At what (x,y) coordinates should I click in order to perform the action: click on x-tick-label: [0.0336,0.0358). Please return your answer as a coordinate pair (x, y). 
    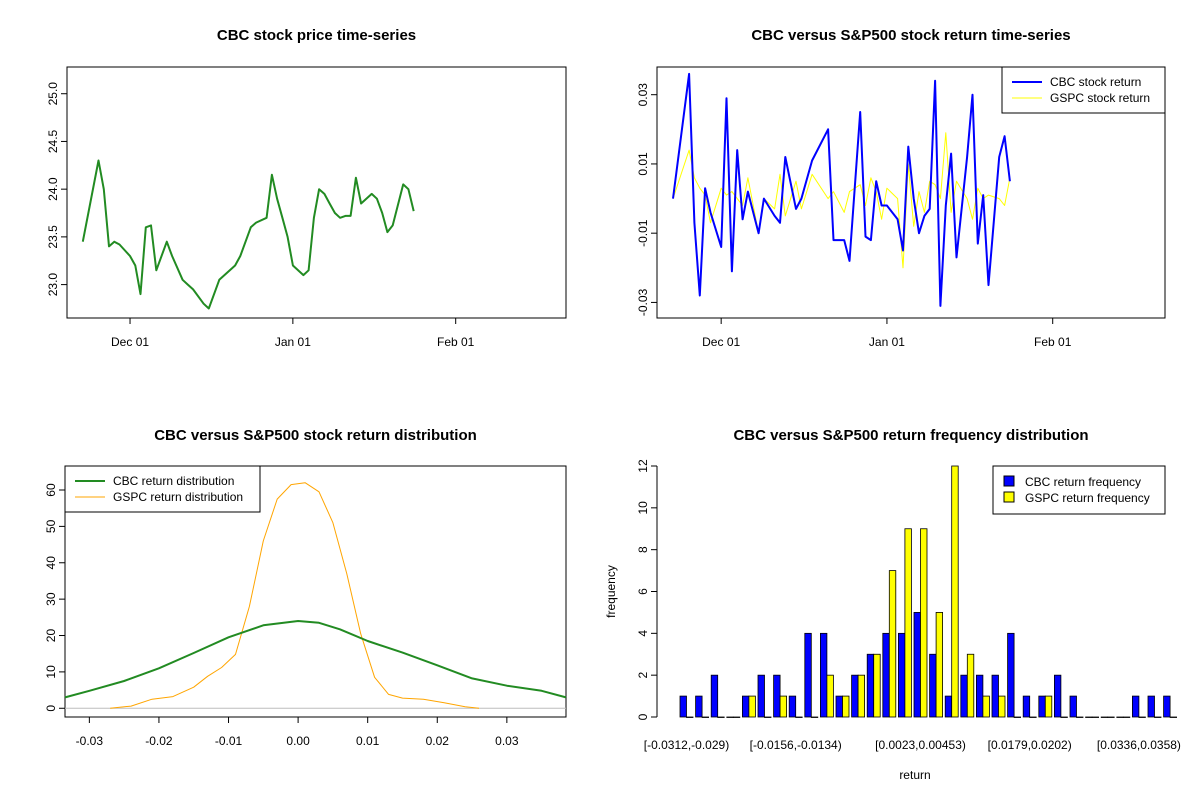
    Looking at the image, I should click on (1139, 745).